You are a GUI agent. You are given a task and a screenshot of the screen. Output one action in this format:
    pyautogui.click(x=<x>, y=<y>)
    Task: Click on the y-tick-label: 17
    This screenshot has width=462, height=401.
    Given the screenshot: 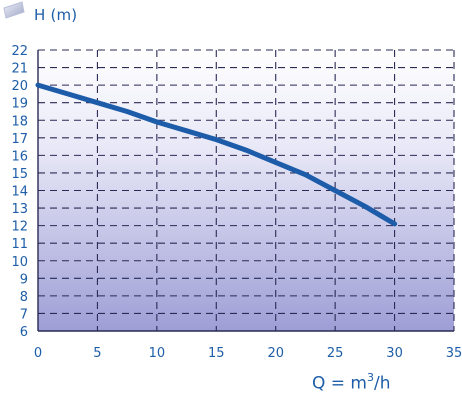 What is the action you would take?
    pyautogui.click(x=19, y=139)
    